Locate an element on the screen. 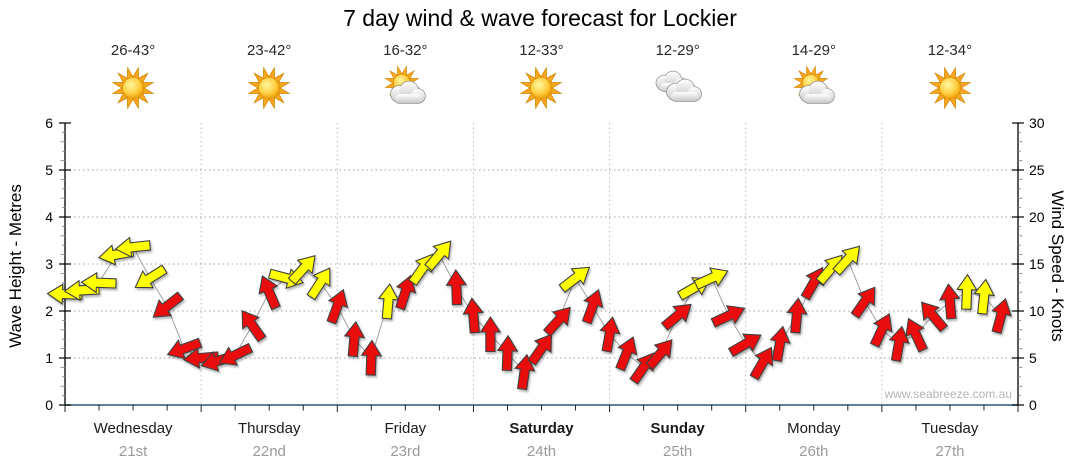  left-axis-title: Wave Height - Metres is located at coordinates (15, 266).